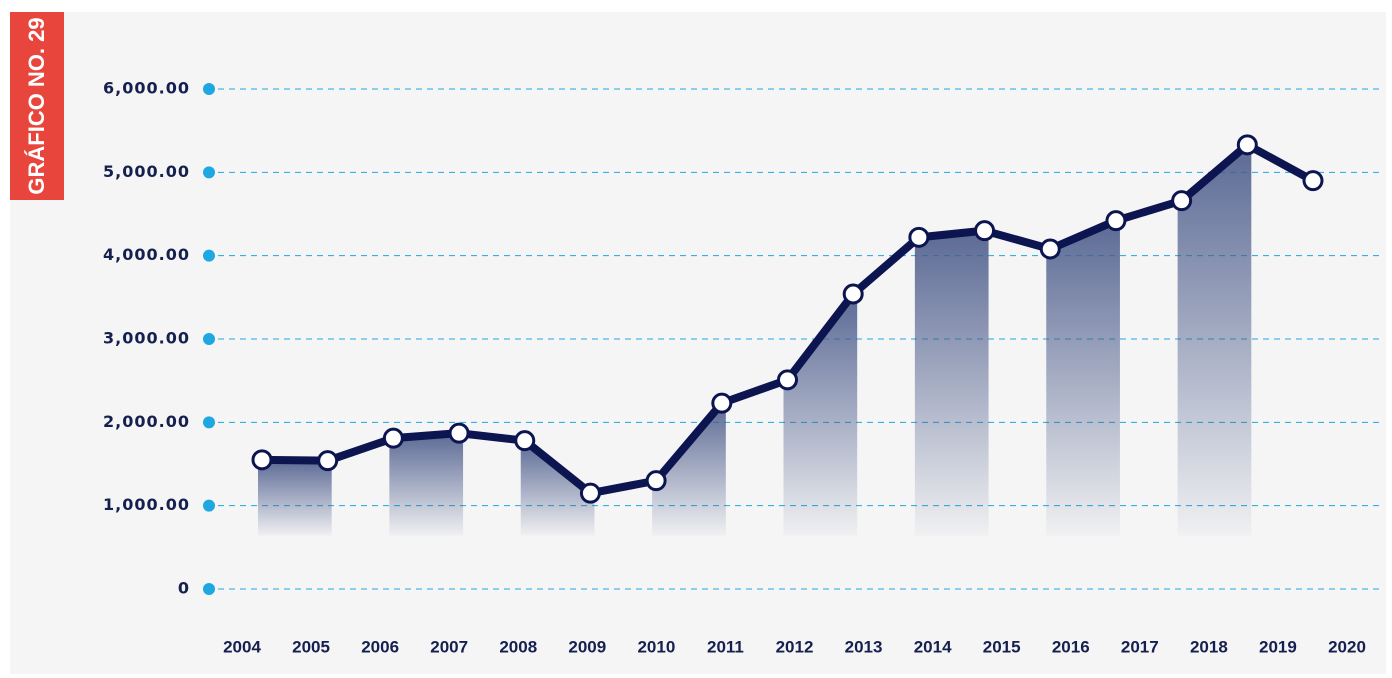 The width and height of the screenshot is (1392, 678). Describe the element at coordinates (146, 504) in the screenshot. I see `y-tick-label: 1,000.00` at that location.